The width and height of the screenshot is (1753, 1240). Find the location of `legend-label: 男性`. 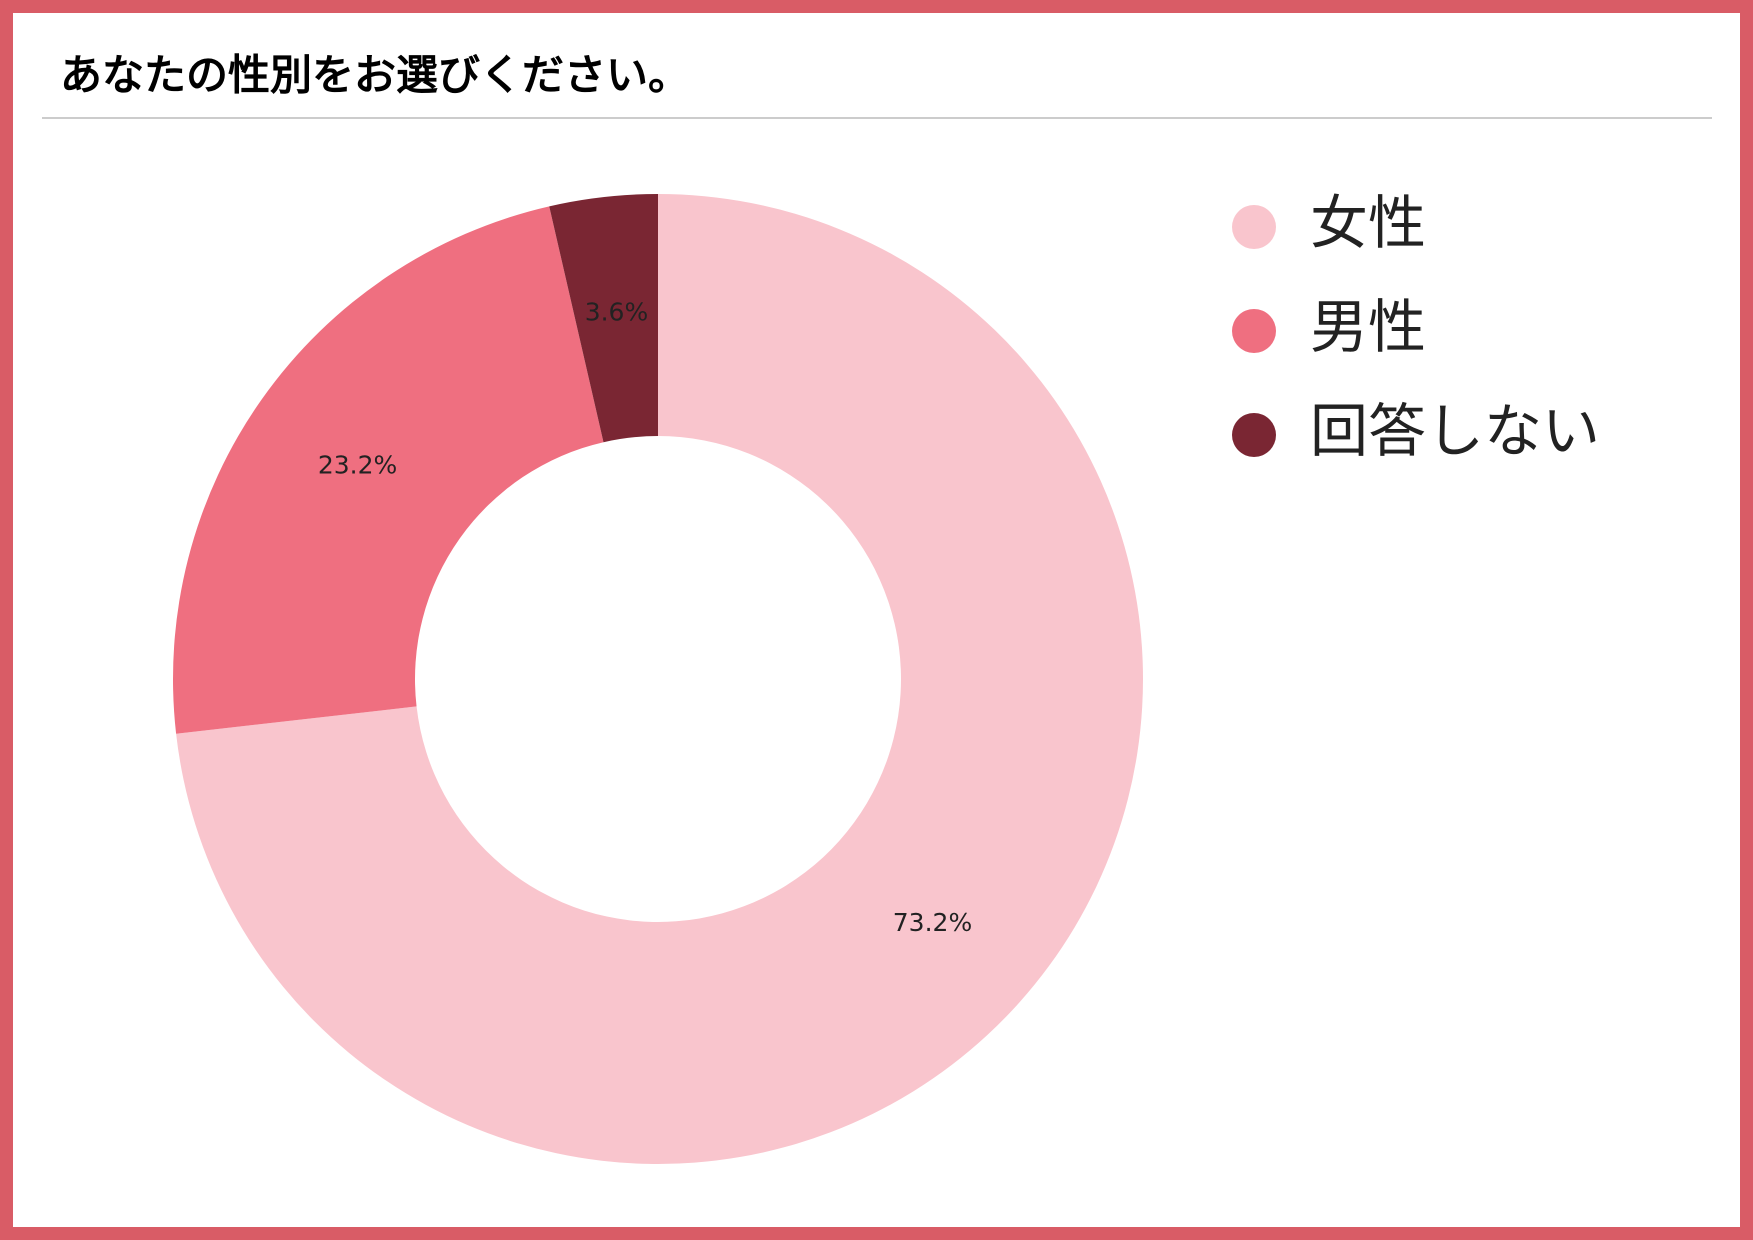

legend-label: 男性 is located at coordinates (1368, 327).